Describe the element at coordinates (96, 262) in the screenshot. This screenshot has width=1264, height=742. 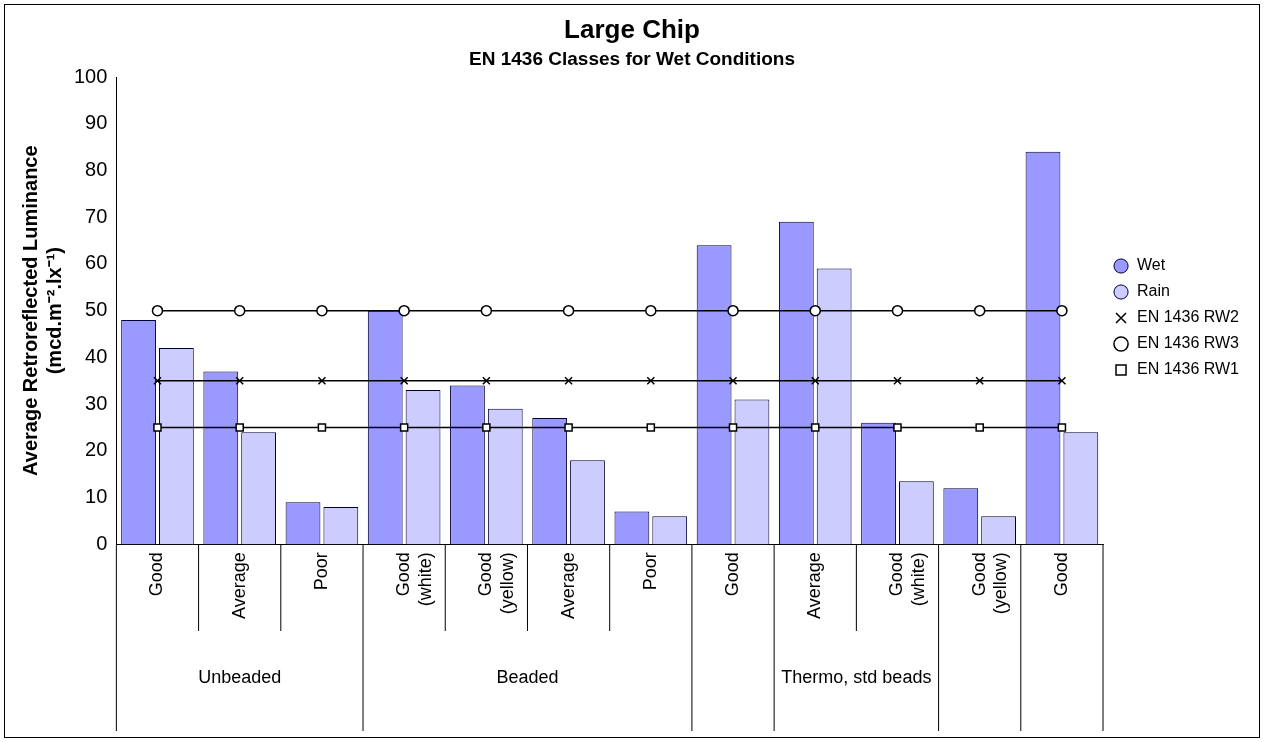
I see `y-tick-label: 60` at that location.